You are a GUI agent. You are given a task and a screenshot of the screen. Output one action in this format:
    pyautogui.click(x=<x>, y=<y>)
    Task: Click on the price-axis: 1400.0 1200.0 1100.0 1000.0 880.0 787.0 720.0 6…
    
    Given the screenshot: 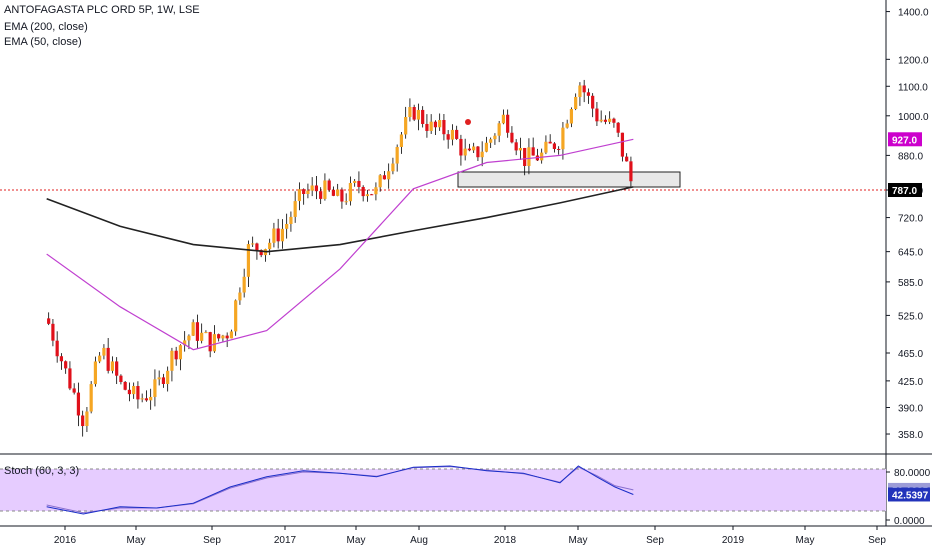 What is the action you would take?
    pyautogui.click(x=907, y=224)
    